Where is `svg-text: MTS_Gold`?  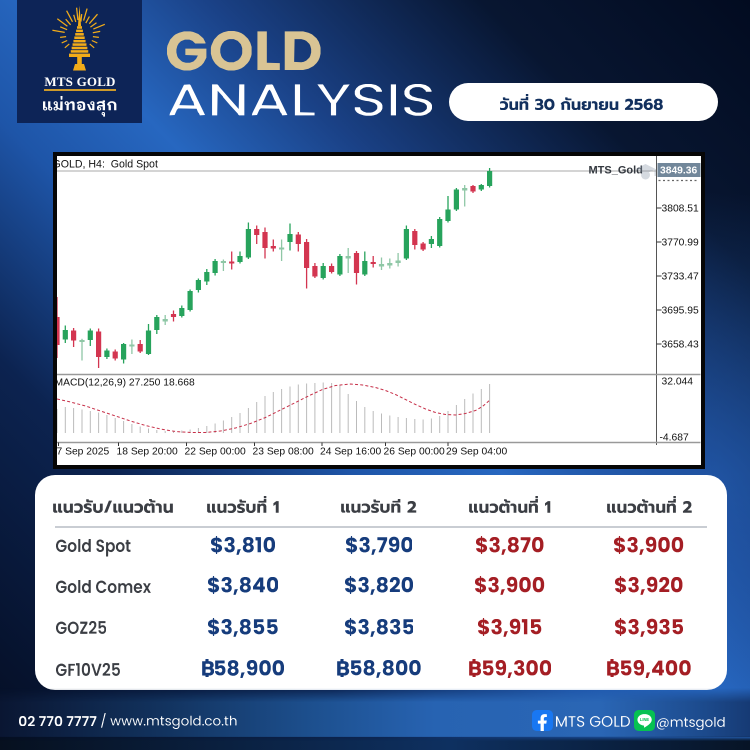 svg-text: MTS_Gold is located at coordinates (615, 170).